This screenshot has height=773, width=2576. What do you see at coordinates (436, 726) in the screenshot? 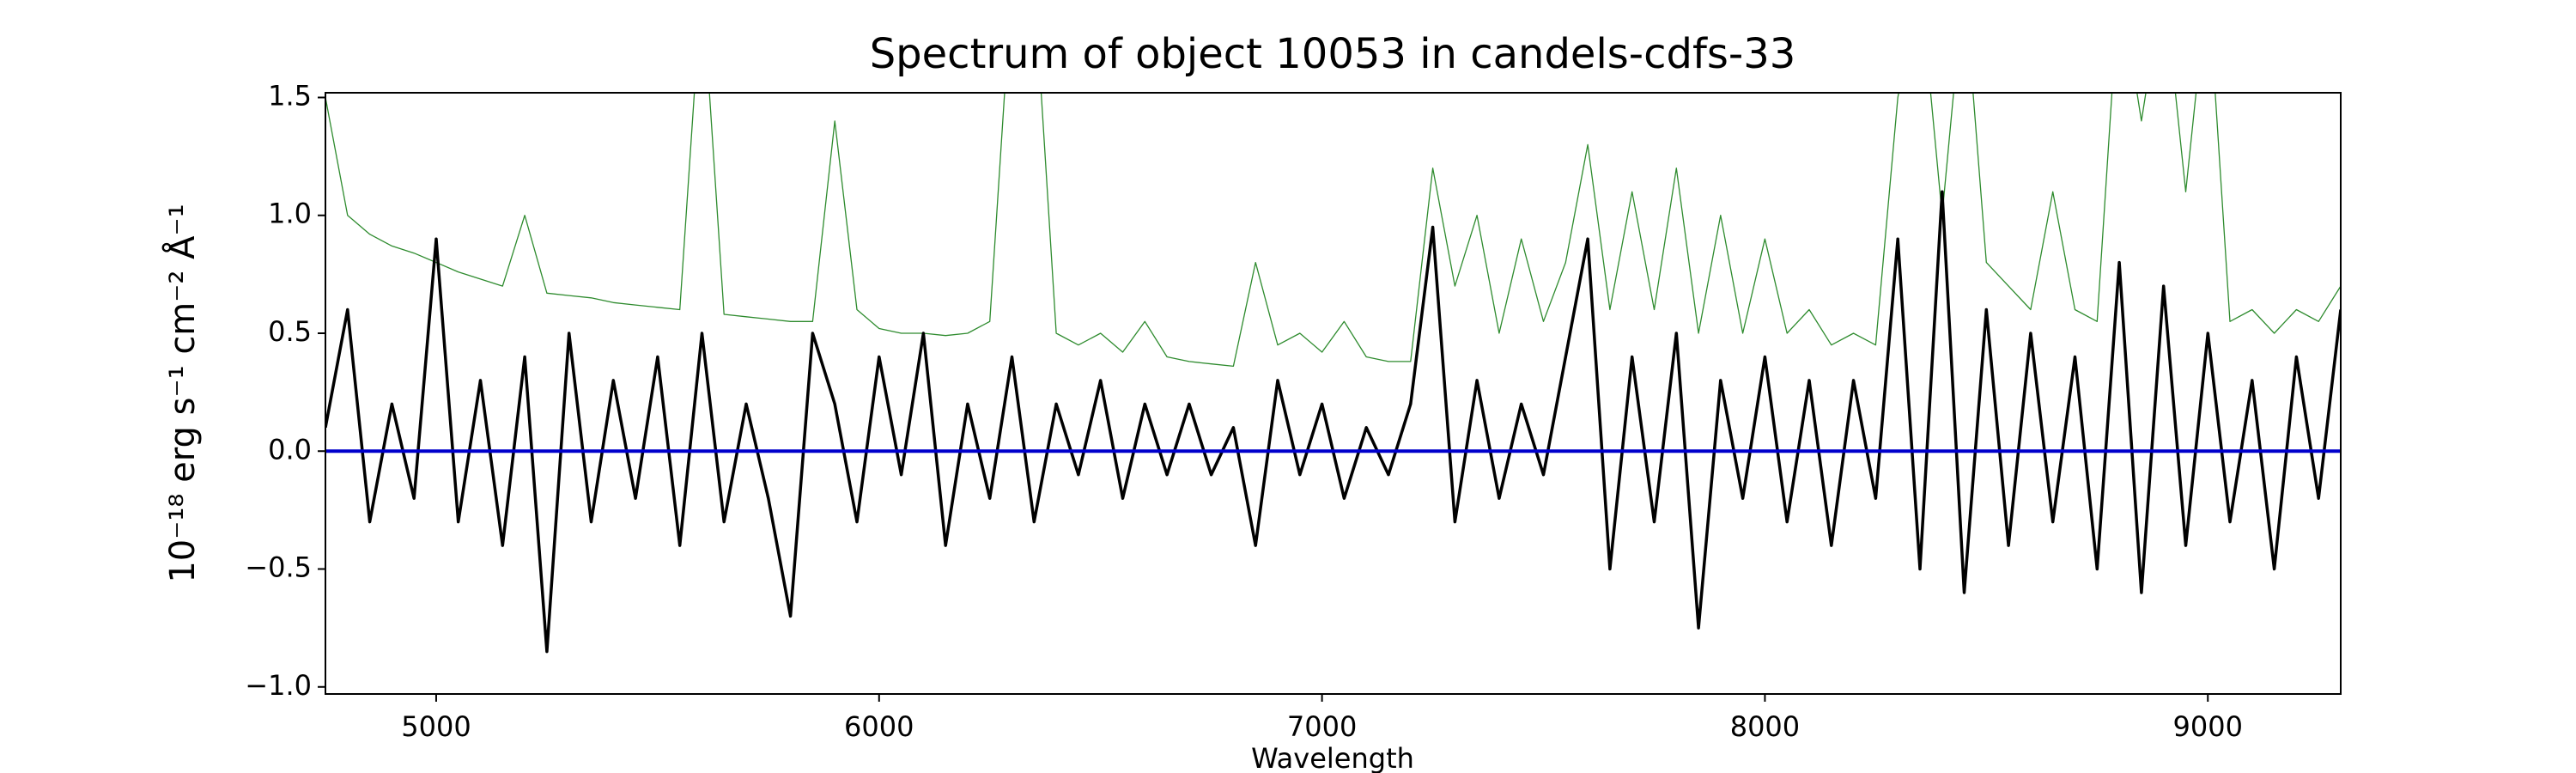
I see `x-tick-label: 5000` at bounding box center [436, 726].